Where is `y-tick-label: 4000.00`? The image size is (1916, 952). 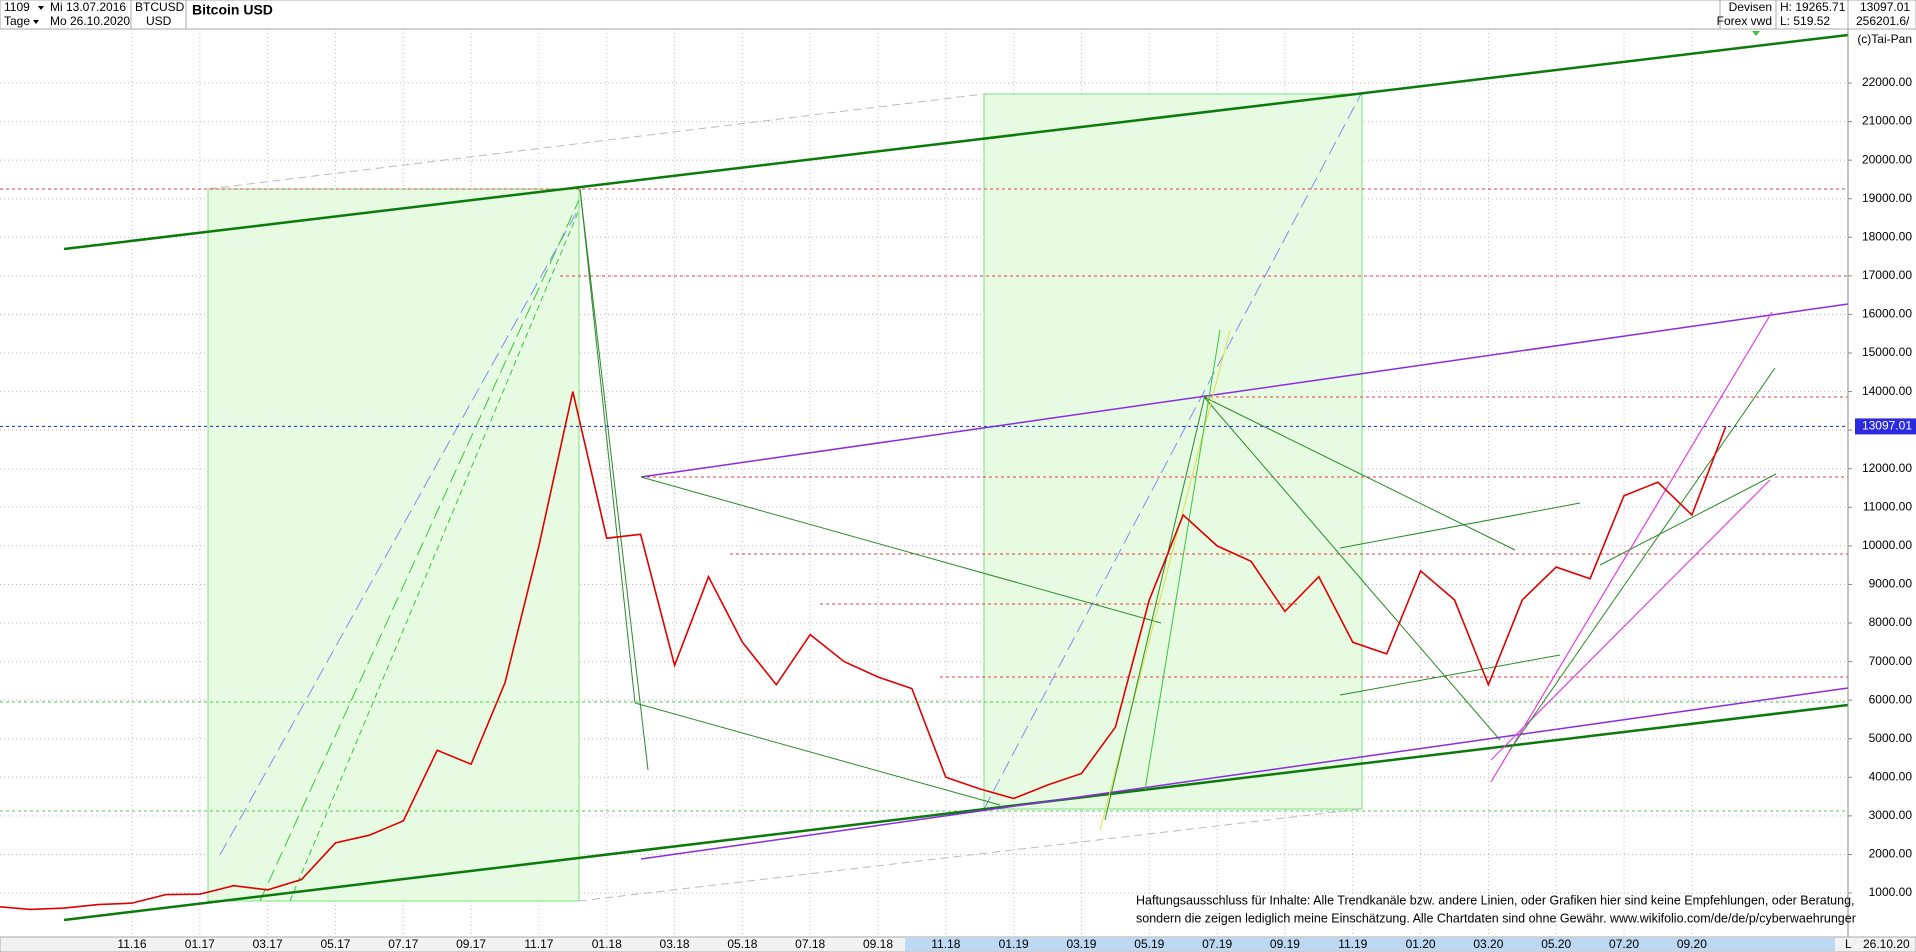
y-tick-label: 4000.00 is located at coordinates (1891, 776).